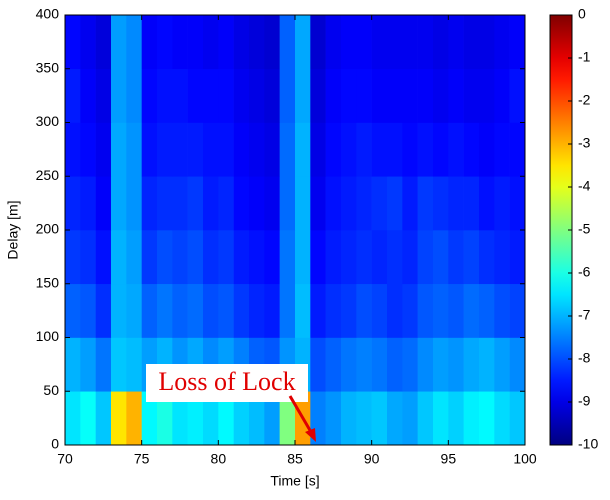  Describe the element at coordinates (219, 459) in the screenshot. I see `x-tick-label: 80` at that location.